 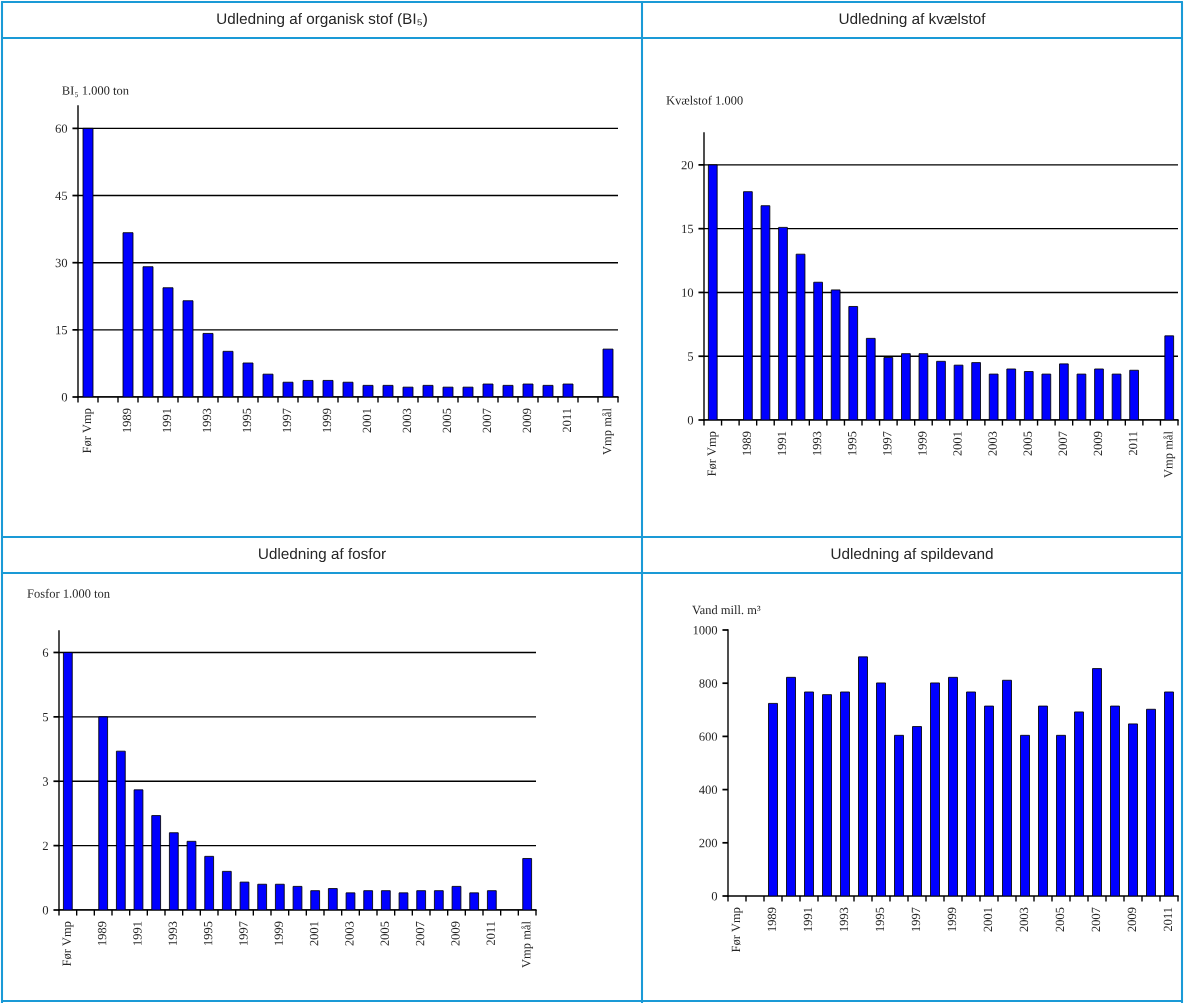 I want to click on y-axis-title: Vand mill. m³, so click(x=726, y=610).